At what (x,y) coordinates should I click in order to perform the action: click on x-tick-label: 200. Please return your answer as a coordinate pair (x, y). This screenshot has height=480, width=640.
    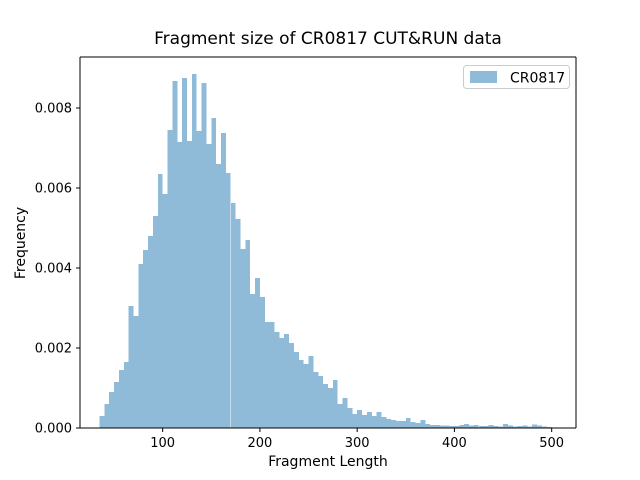
    Looking at the image, I should click on (260, 443).